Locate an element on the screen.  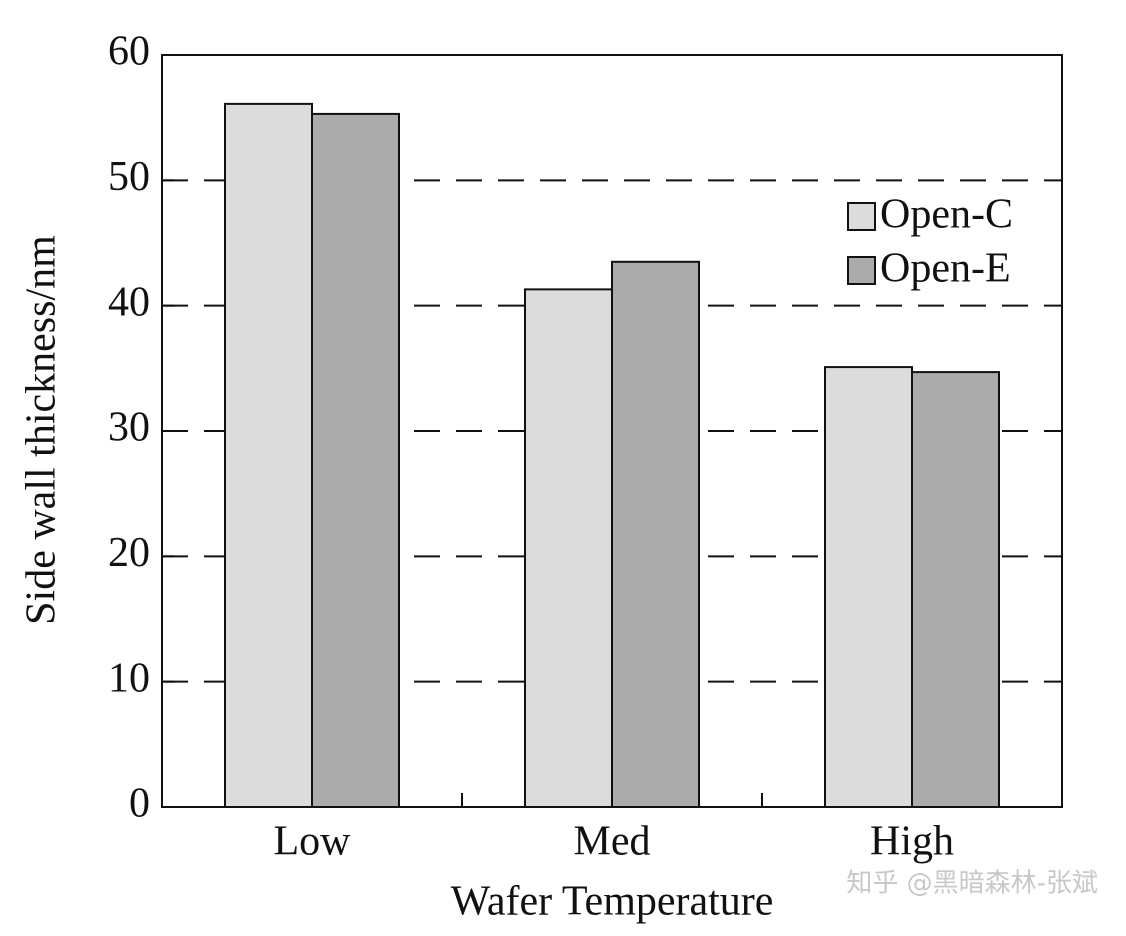
y-axis-label: Side wall thickness/nm is located at coordinates (42, 430).